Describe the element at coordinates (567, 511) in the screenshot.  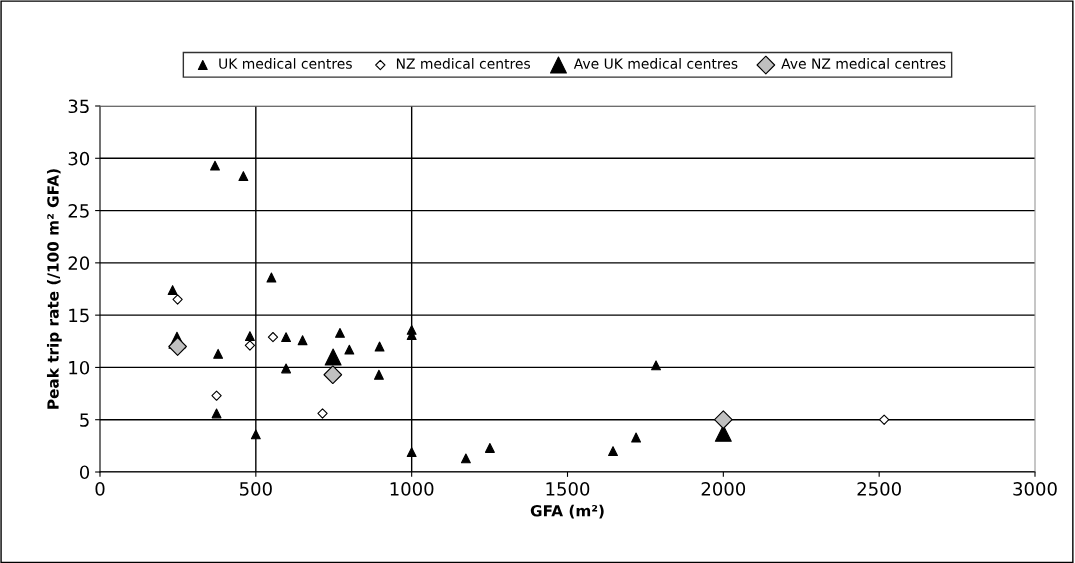
I see `x-axis-title: GFA (m²)` at that location.